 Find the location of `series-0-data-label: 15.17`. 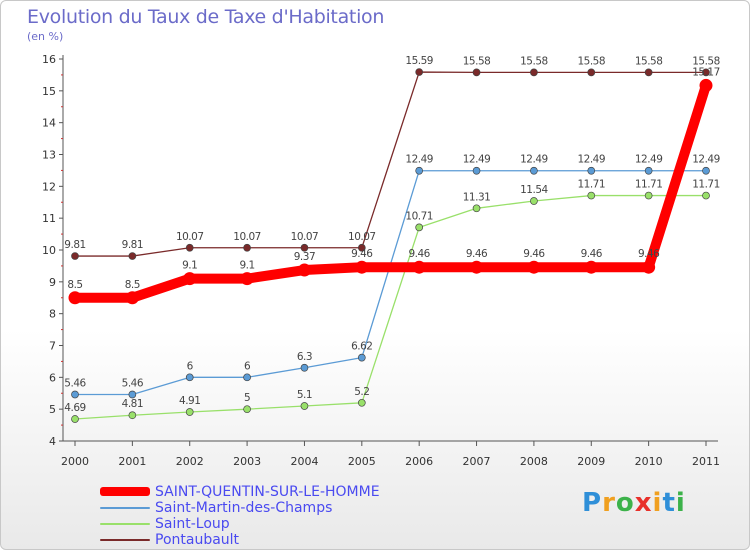

series-0-data-label: 15.17 is located at coordinates (706, 72).